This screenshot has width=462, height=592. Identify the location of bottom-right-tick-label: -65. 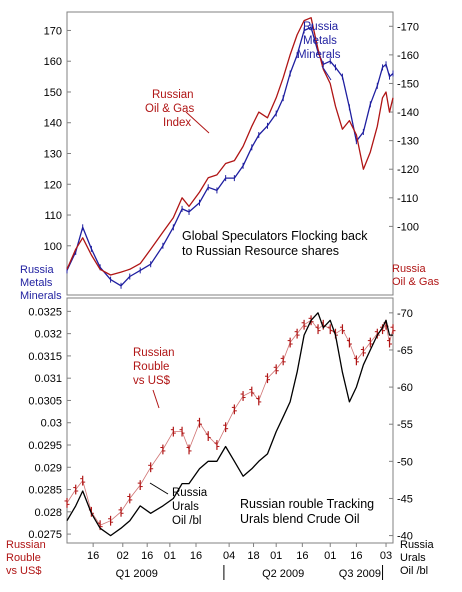
(405, 351).